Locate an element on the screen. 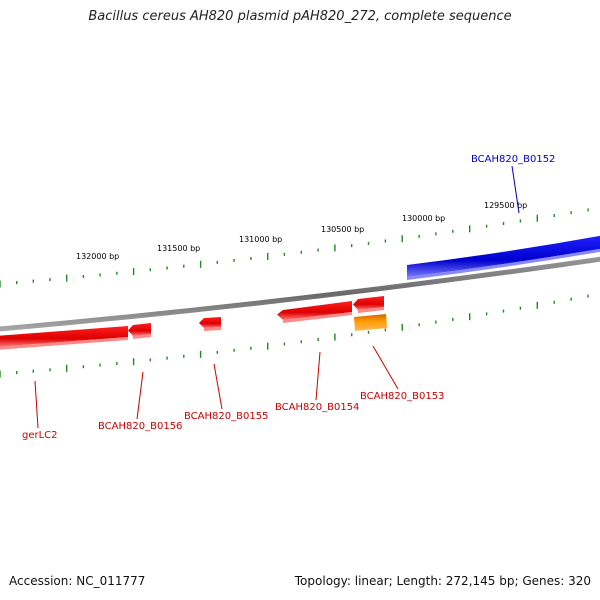  label-bcah820-b0154: BCAH820_B0154 is located at coordinates (317, 407).